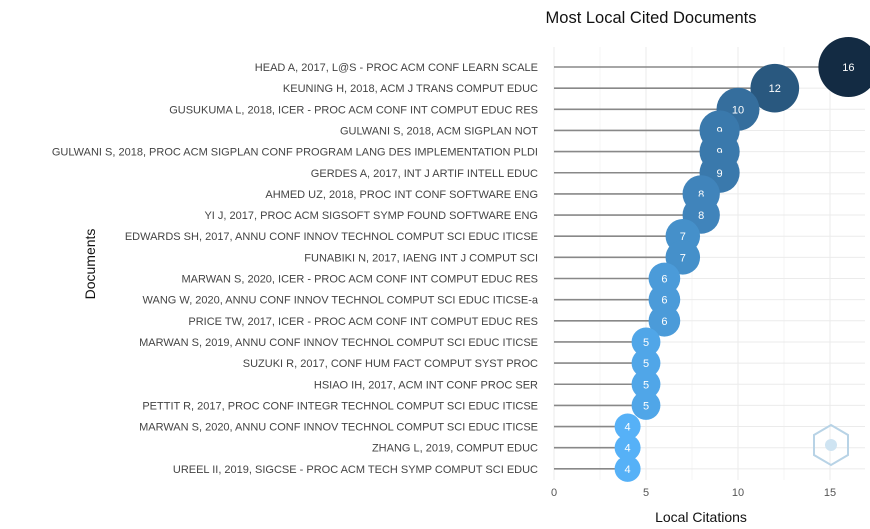 This screenshot has height=529, width=870. What do you see at coordinates (738, 493) in the screenshot?
I see `x-tick-label: 10` at bounding box center [738, 493].